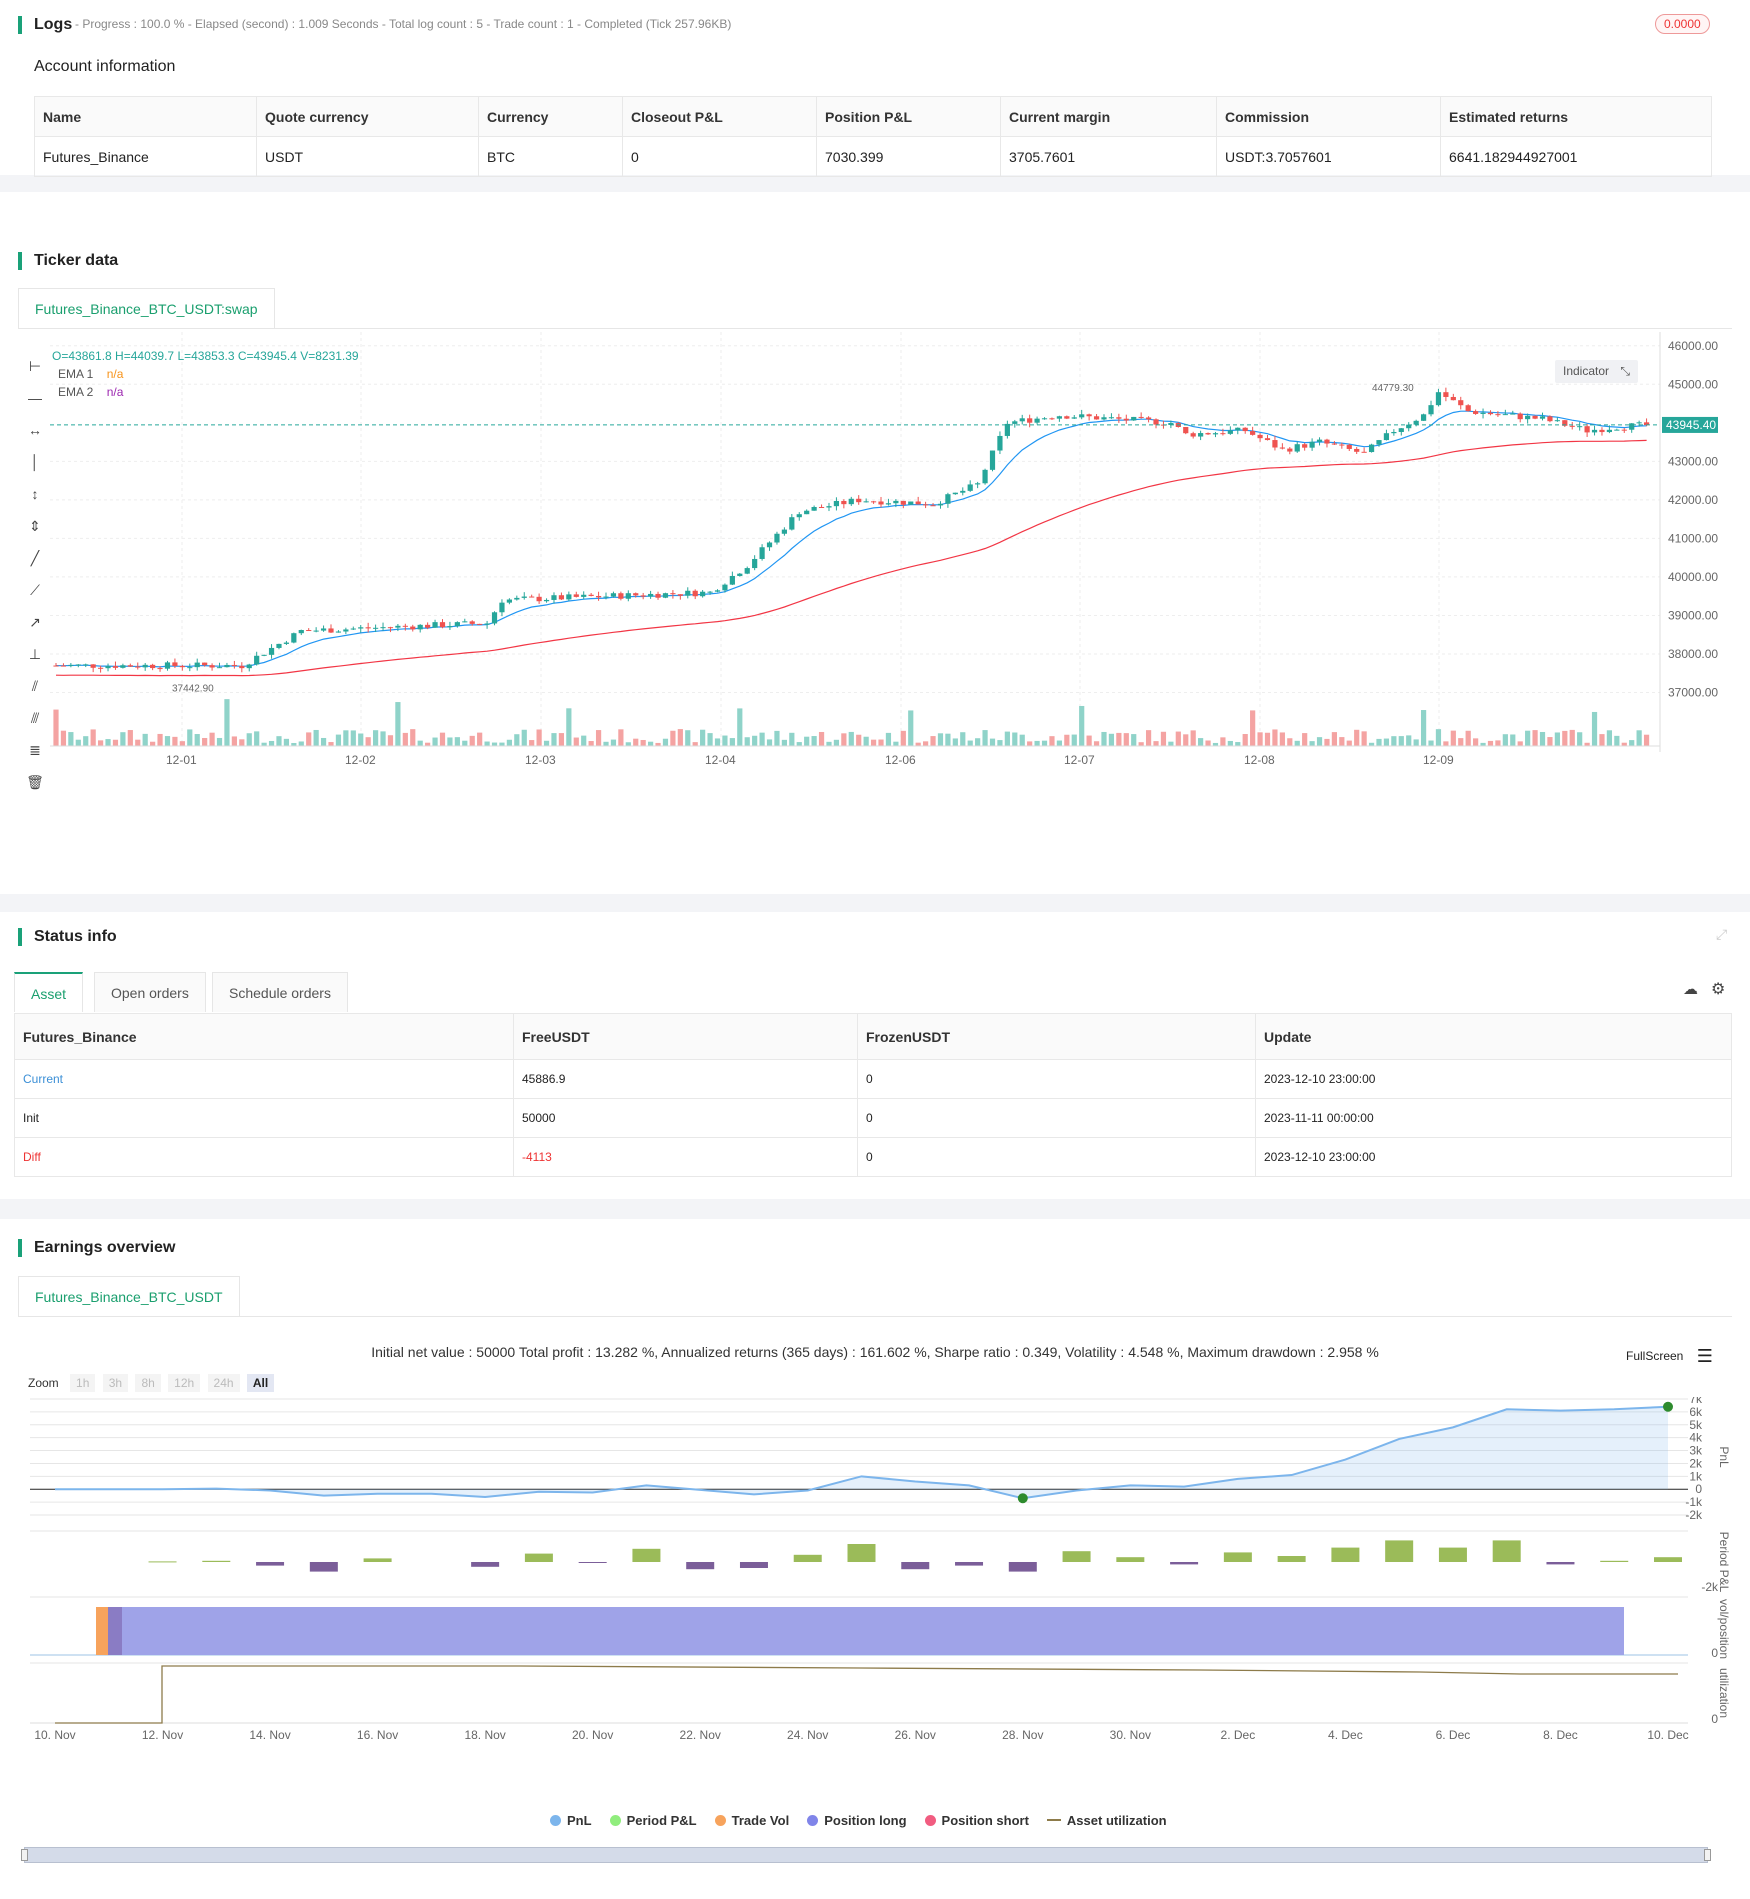  What do you see at coordinates (35, 494) in the screenshot?
I see `vertical-ray-icon: ↕` at bounding box center [35, 494].